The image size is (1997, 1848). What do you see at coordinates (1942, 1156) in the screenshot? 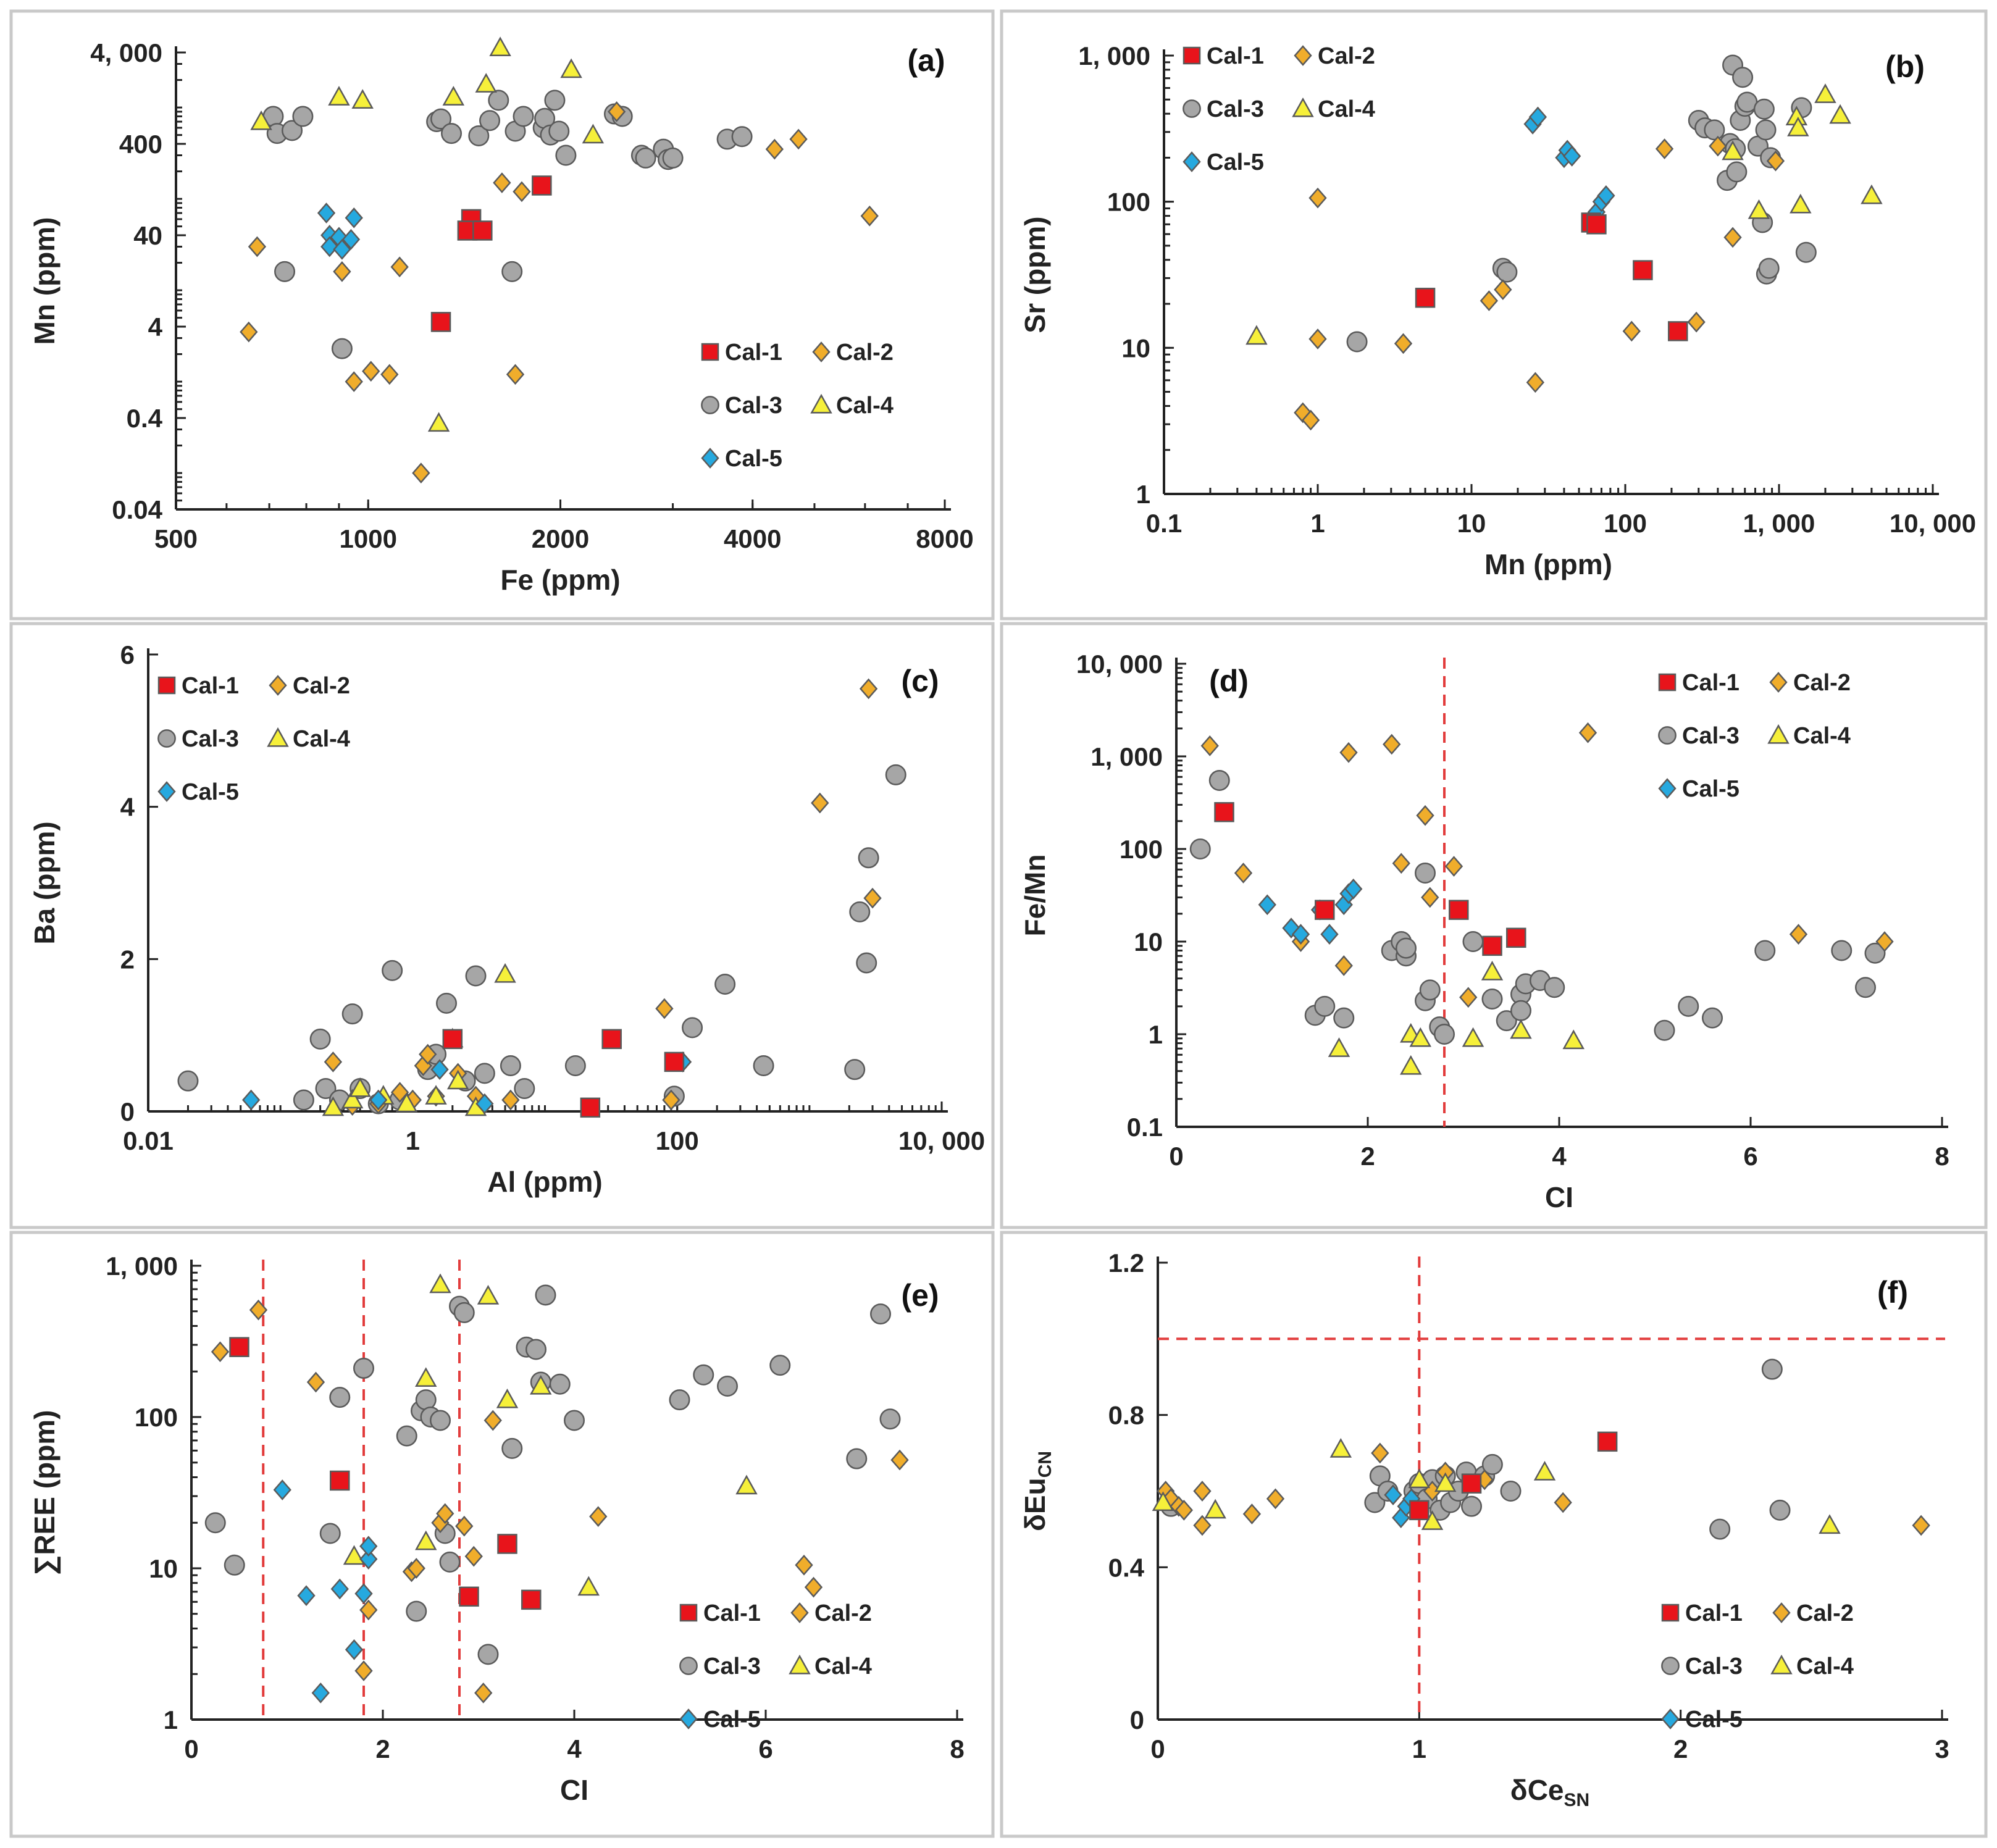
I see `x-tick-label: 8` at bounding box center [1942, 1156].